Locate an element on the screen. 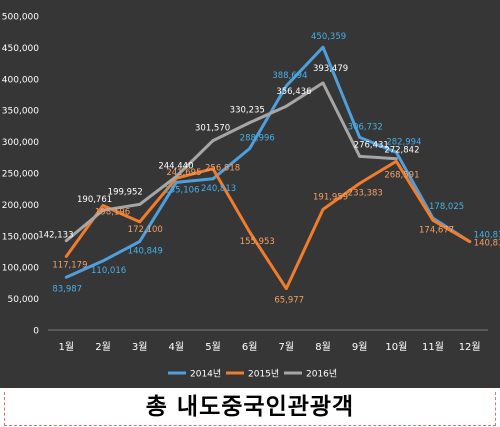  x-tick-label: 1월 is located at coordinates (67, 347).